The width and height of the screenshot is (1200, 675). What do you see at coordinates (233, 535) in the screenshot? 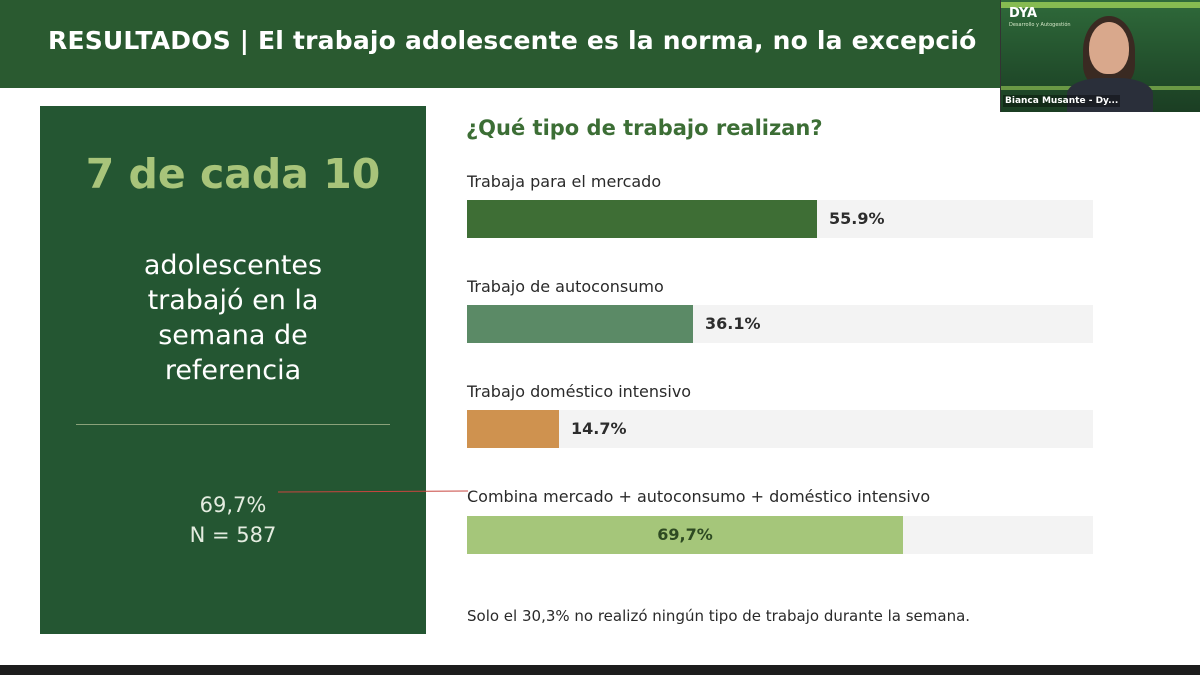
I see `stat-sample-size: N = 587` at bounding box center [233, 535].